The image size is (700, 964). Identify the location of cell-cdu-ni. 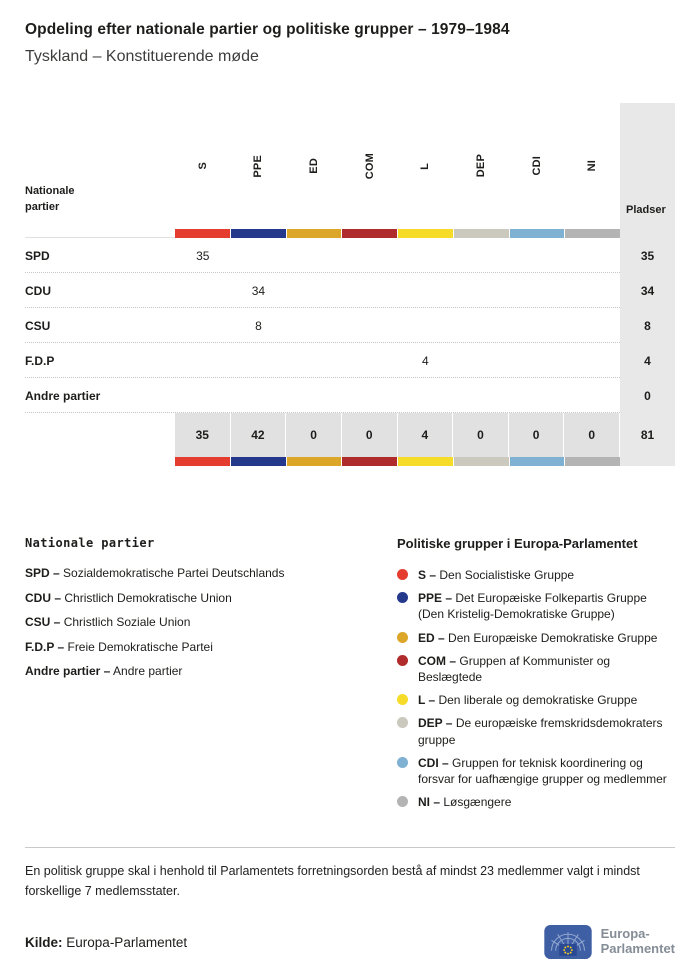
(592, 290).